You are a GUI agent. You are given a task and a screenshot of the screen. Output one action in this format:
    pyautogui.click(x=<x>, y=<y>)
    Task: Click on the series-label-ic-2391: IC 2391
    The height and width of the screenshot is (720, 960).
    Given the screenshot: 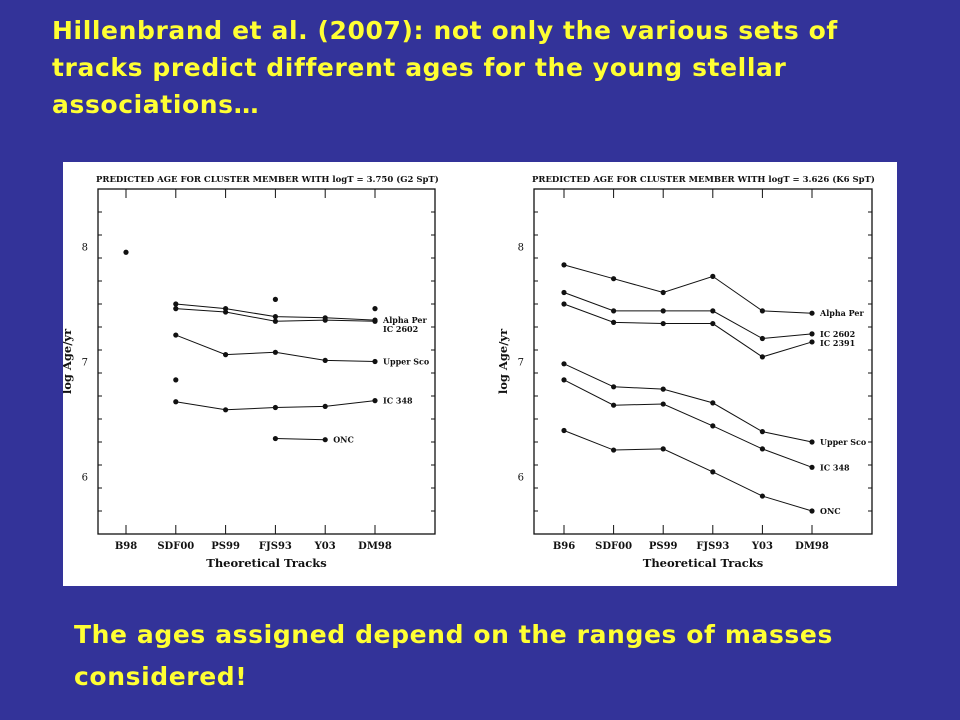 What is the action you would take?
    pyautogui.click(x=837, y=343)
    